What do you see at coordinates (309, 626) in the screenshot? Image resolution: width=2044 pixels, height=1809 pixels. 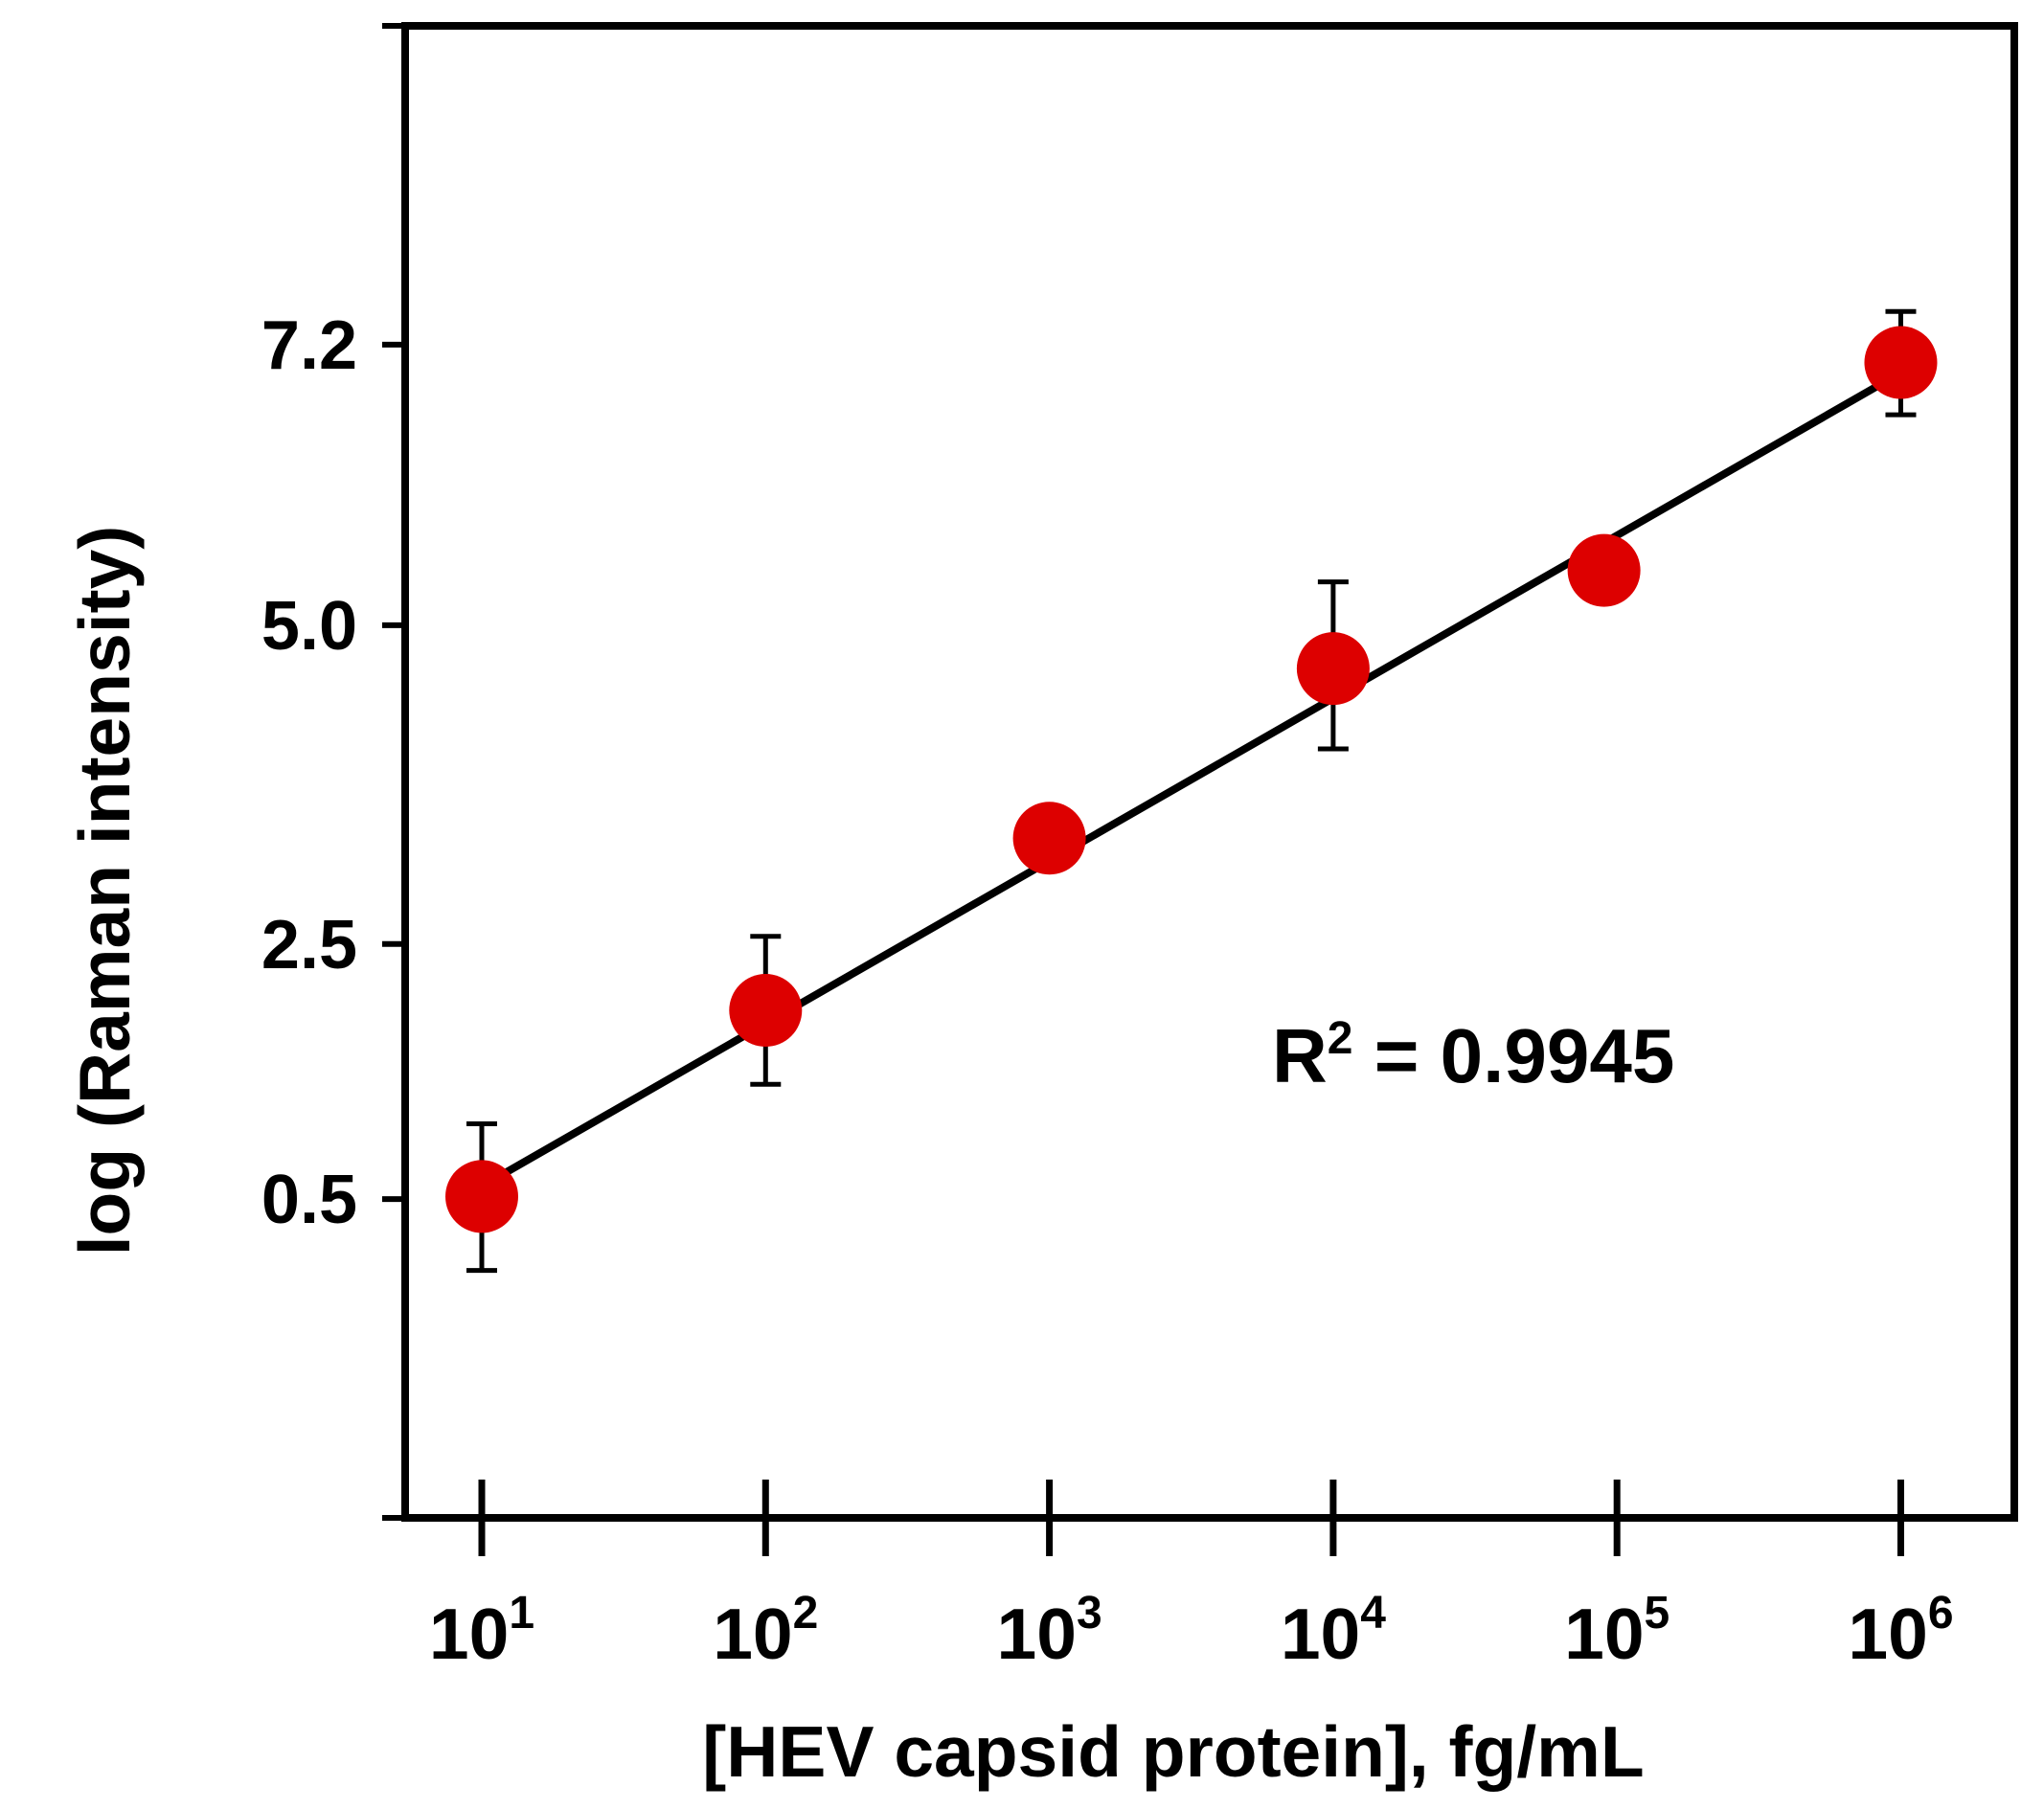 I see `y-tick-label: 5.0` at bounding box center [309, 626].